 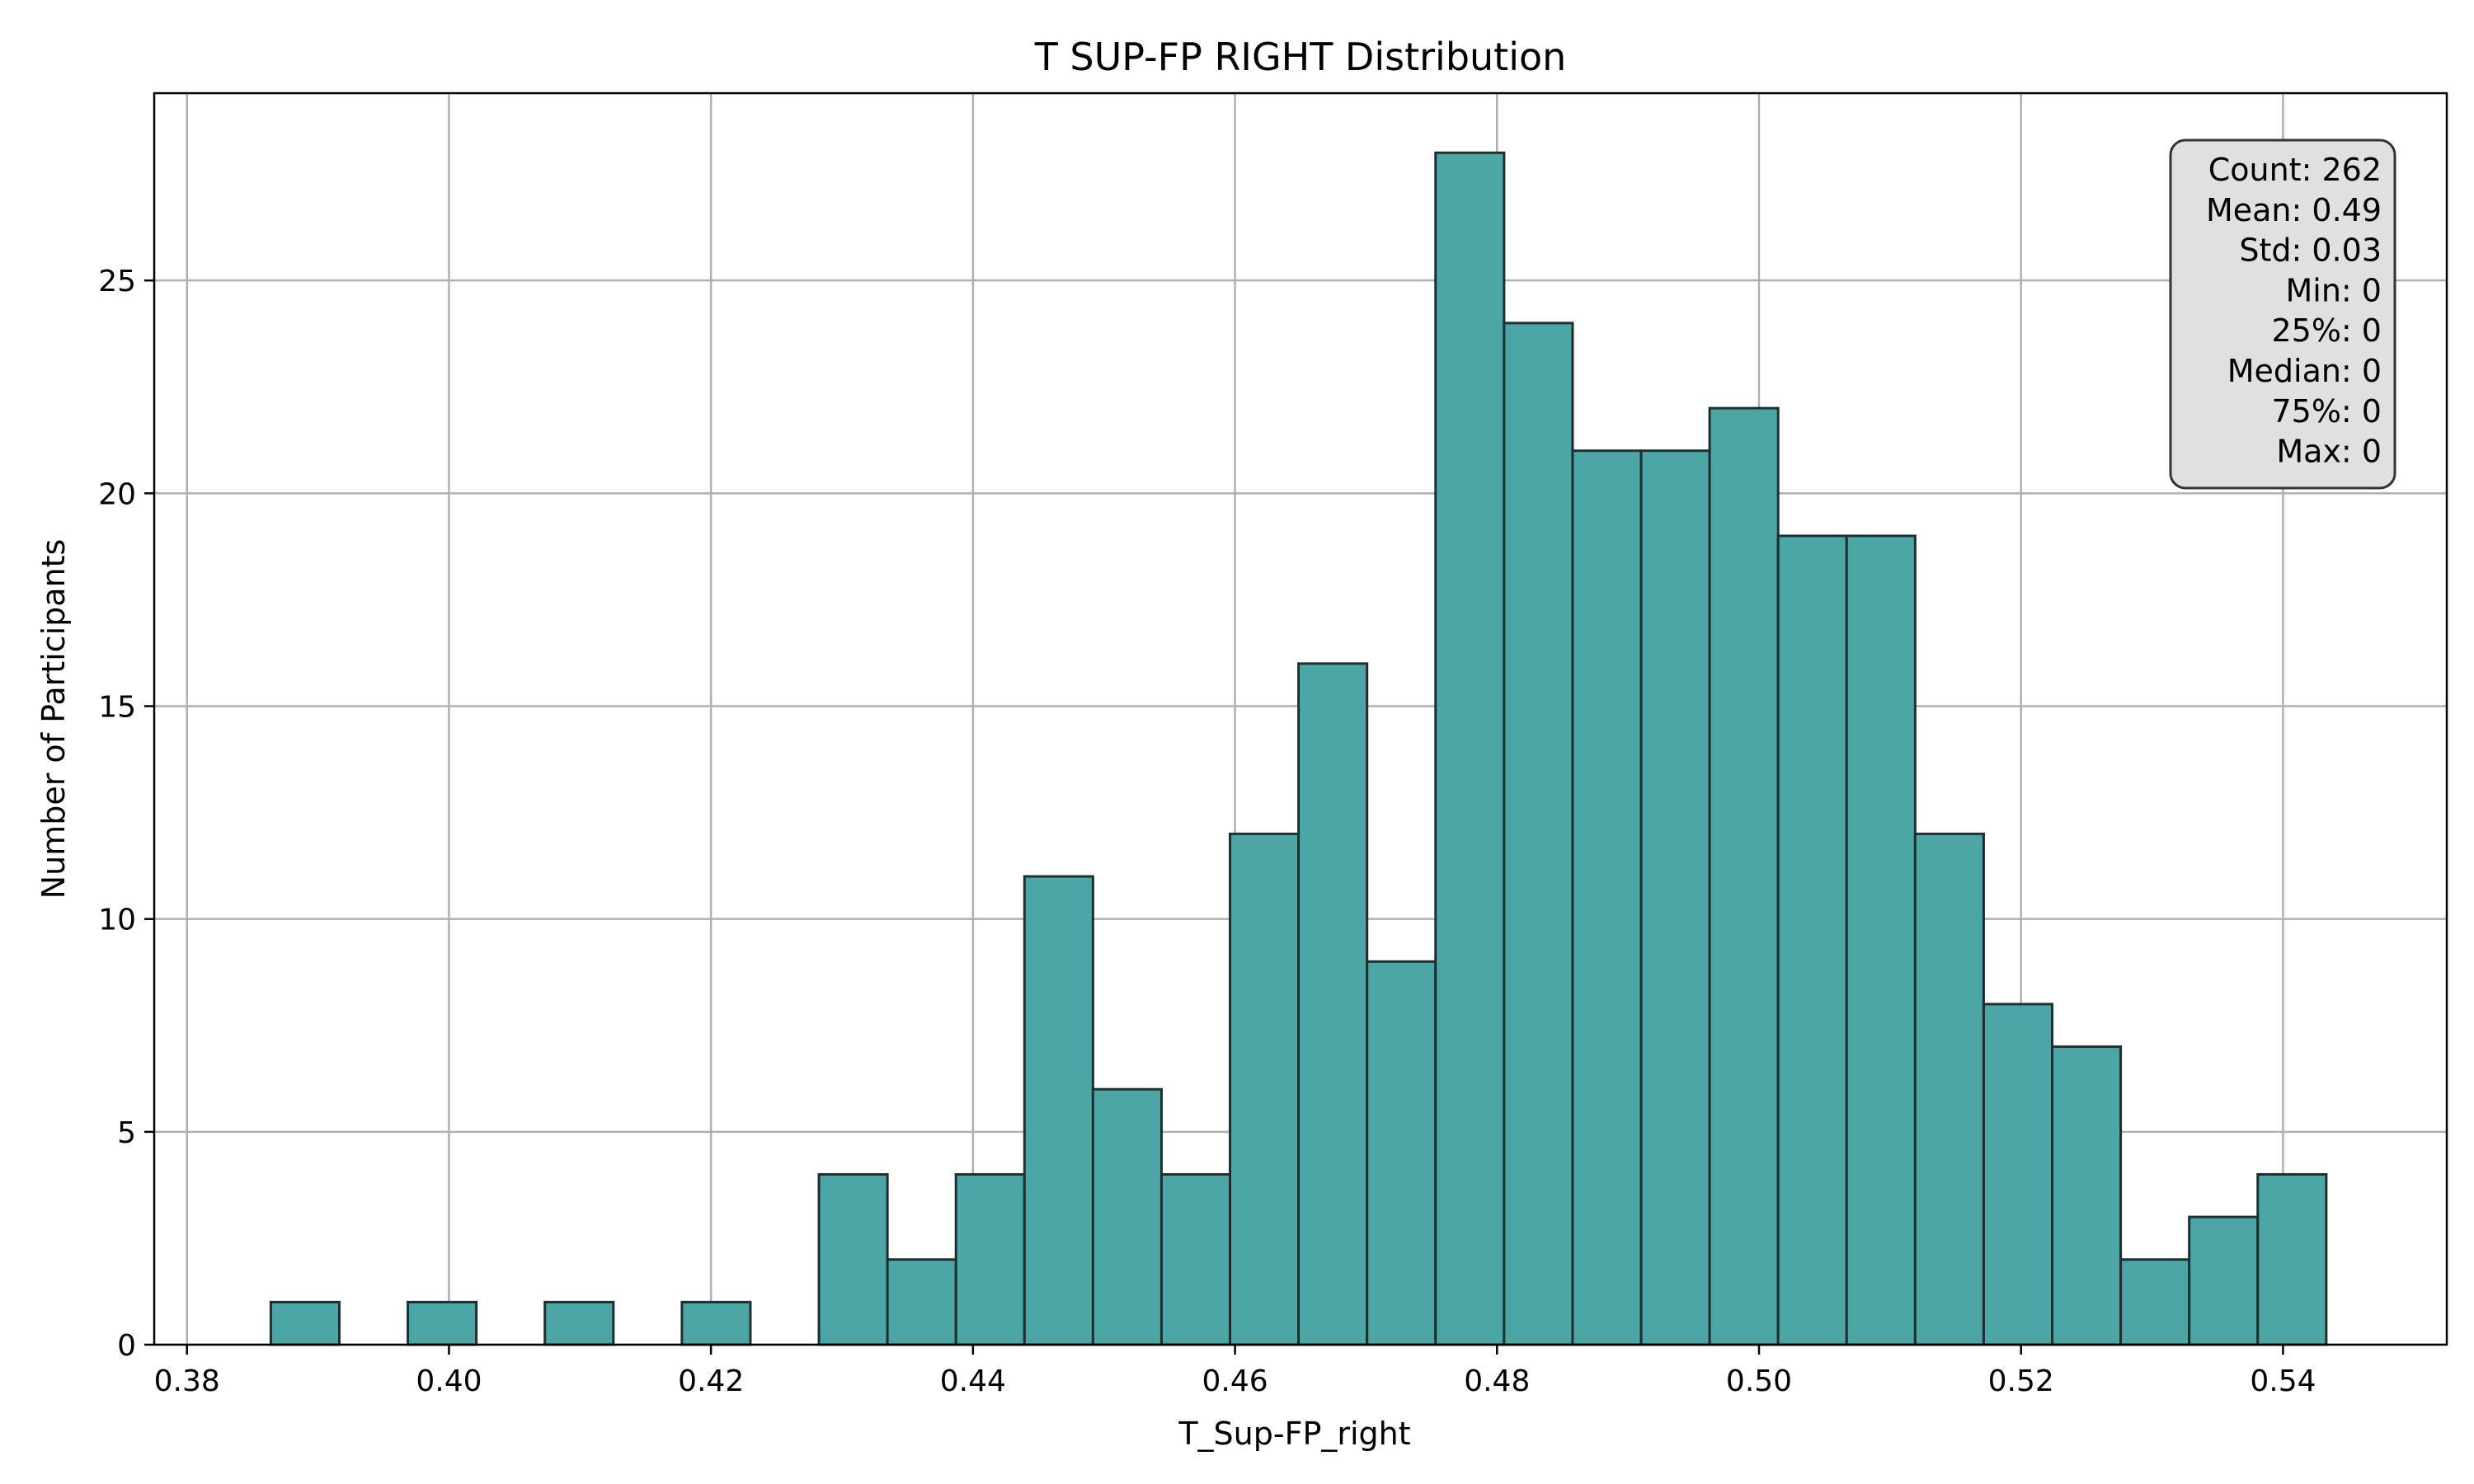 I want to click on y-tick-label: 0, so click(x=126, y=1346).